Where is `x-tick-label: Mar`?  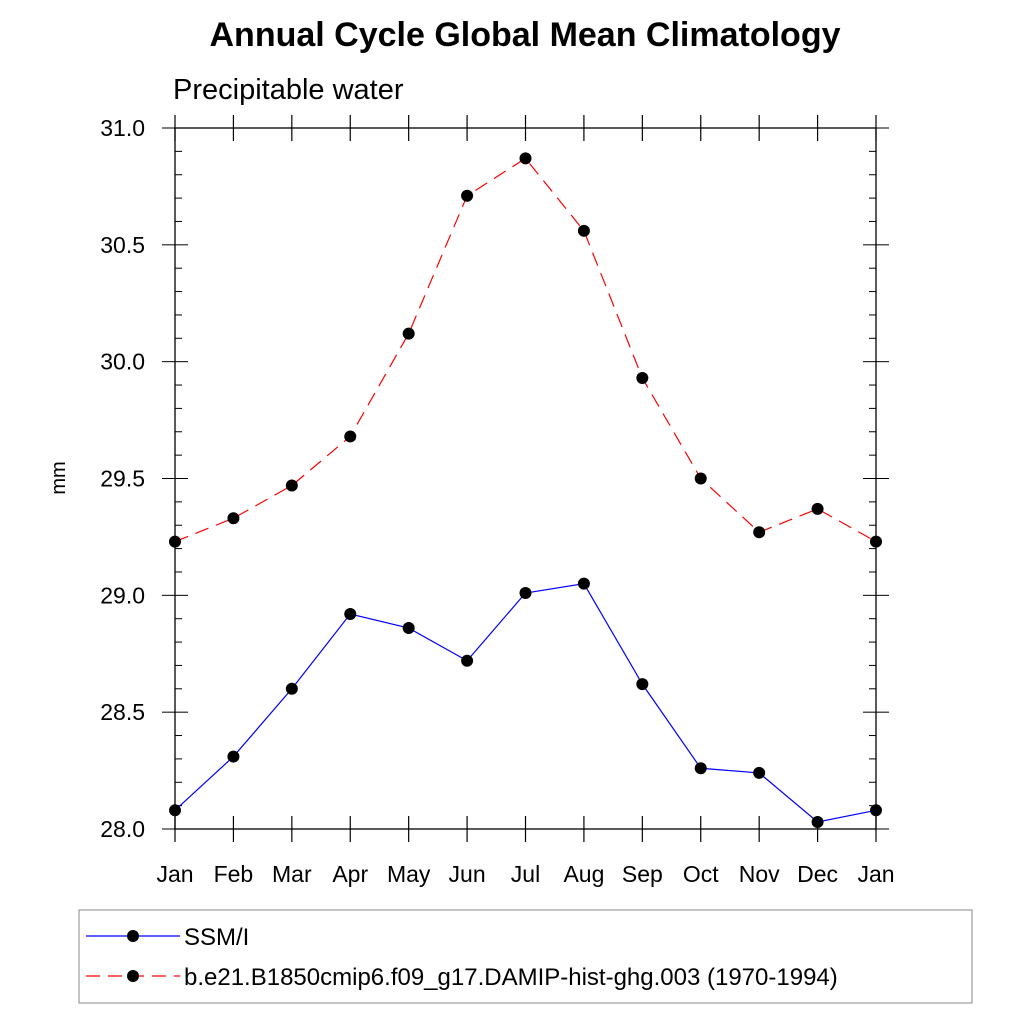 x-tick-label: Mar is located at coordinates (292, 874).